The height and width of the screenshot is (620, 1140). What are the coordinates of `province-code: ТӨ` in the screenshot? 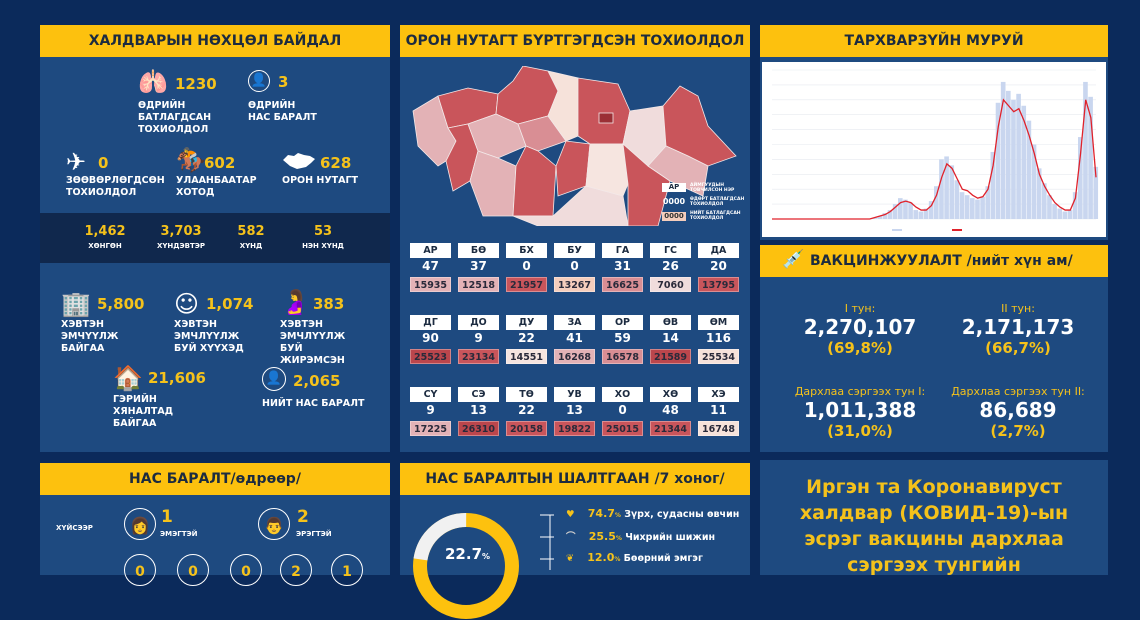 It's located at (526, 394).